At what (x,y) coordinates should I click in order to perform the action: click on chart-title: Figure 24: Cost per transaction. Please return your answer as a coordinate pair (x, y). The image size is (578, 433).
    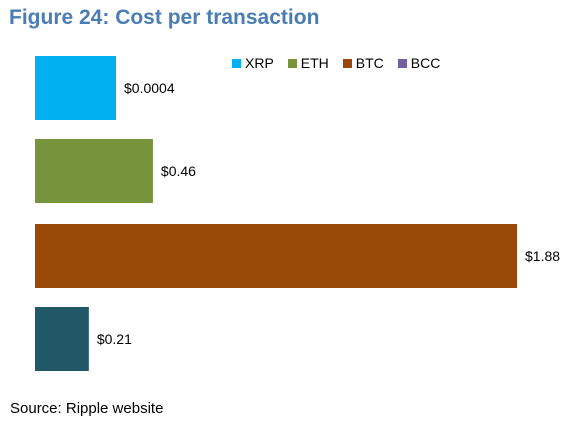
    Looking at the image, I should click on (164, 17).